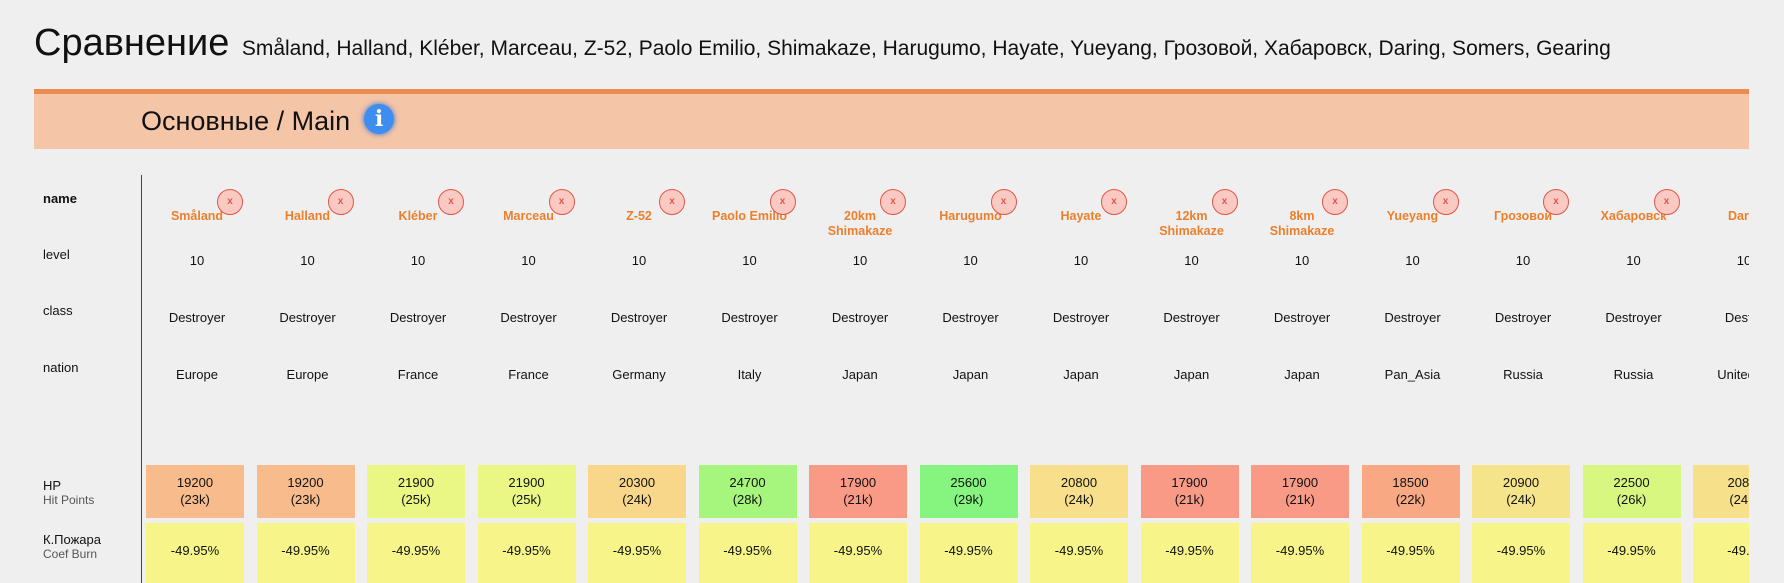 The image size is (1784, 583). Describe the element at coordinates (52, 485) in the screenshot. I see `row-label-hp-title: HP` at that location.